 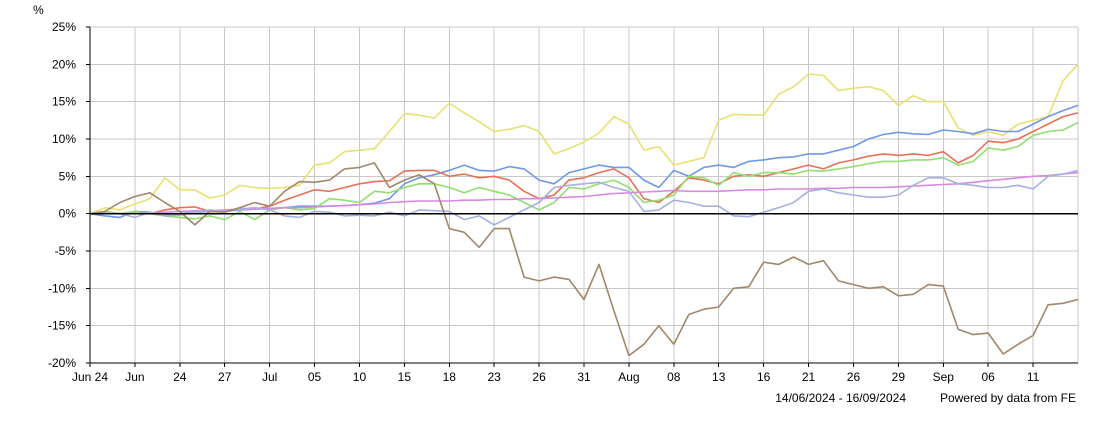 I want to click on x-tick-label: 05, so click(x=315, y=377).